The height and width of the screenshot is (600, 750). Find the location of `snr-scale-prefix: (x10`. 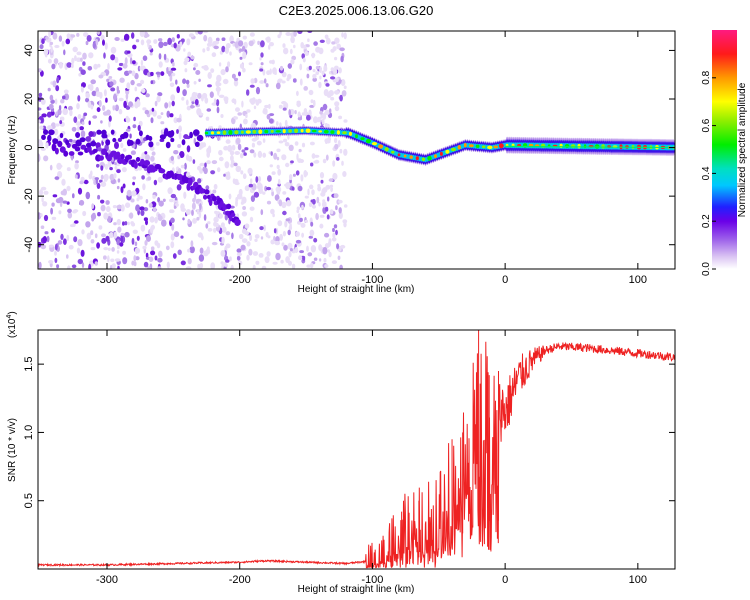

snr-scale-prefix: (x10 is located at coordinates (12, 328).